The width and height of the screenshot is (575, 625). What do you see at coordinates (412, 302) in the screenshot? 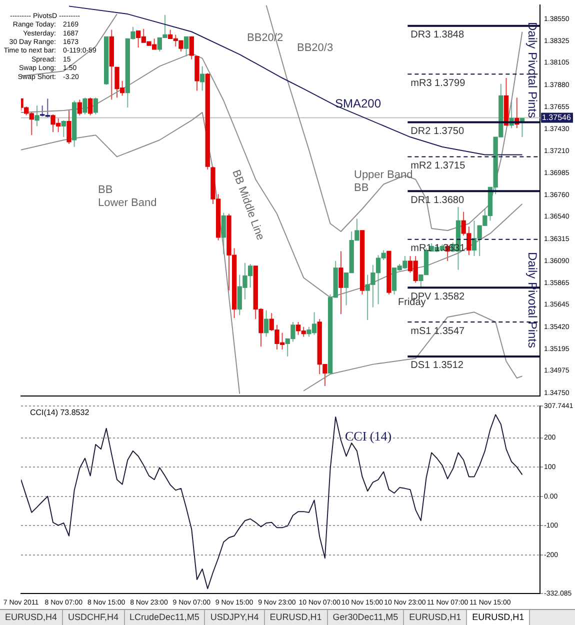
I see `annotation: Friday` at bounding box center [412, 302].